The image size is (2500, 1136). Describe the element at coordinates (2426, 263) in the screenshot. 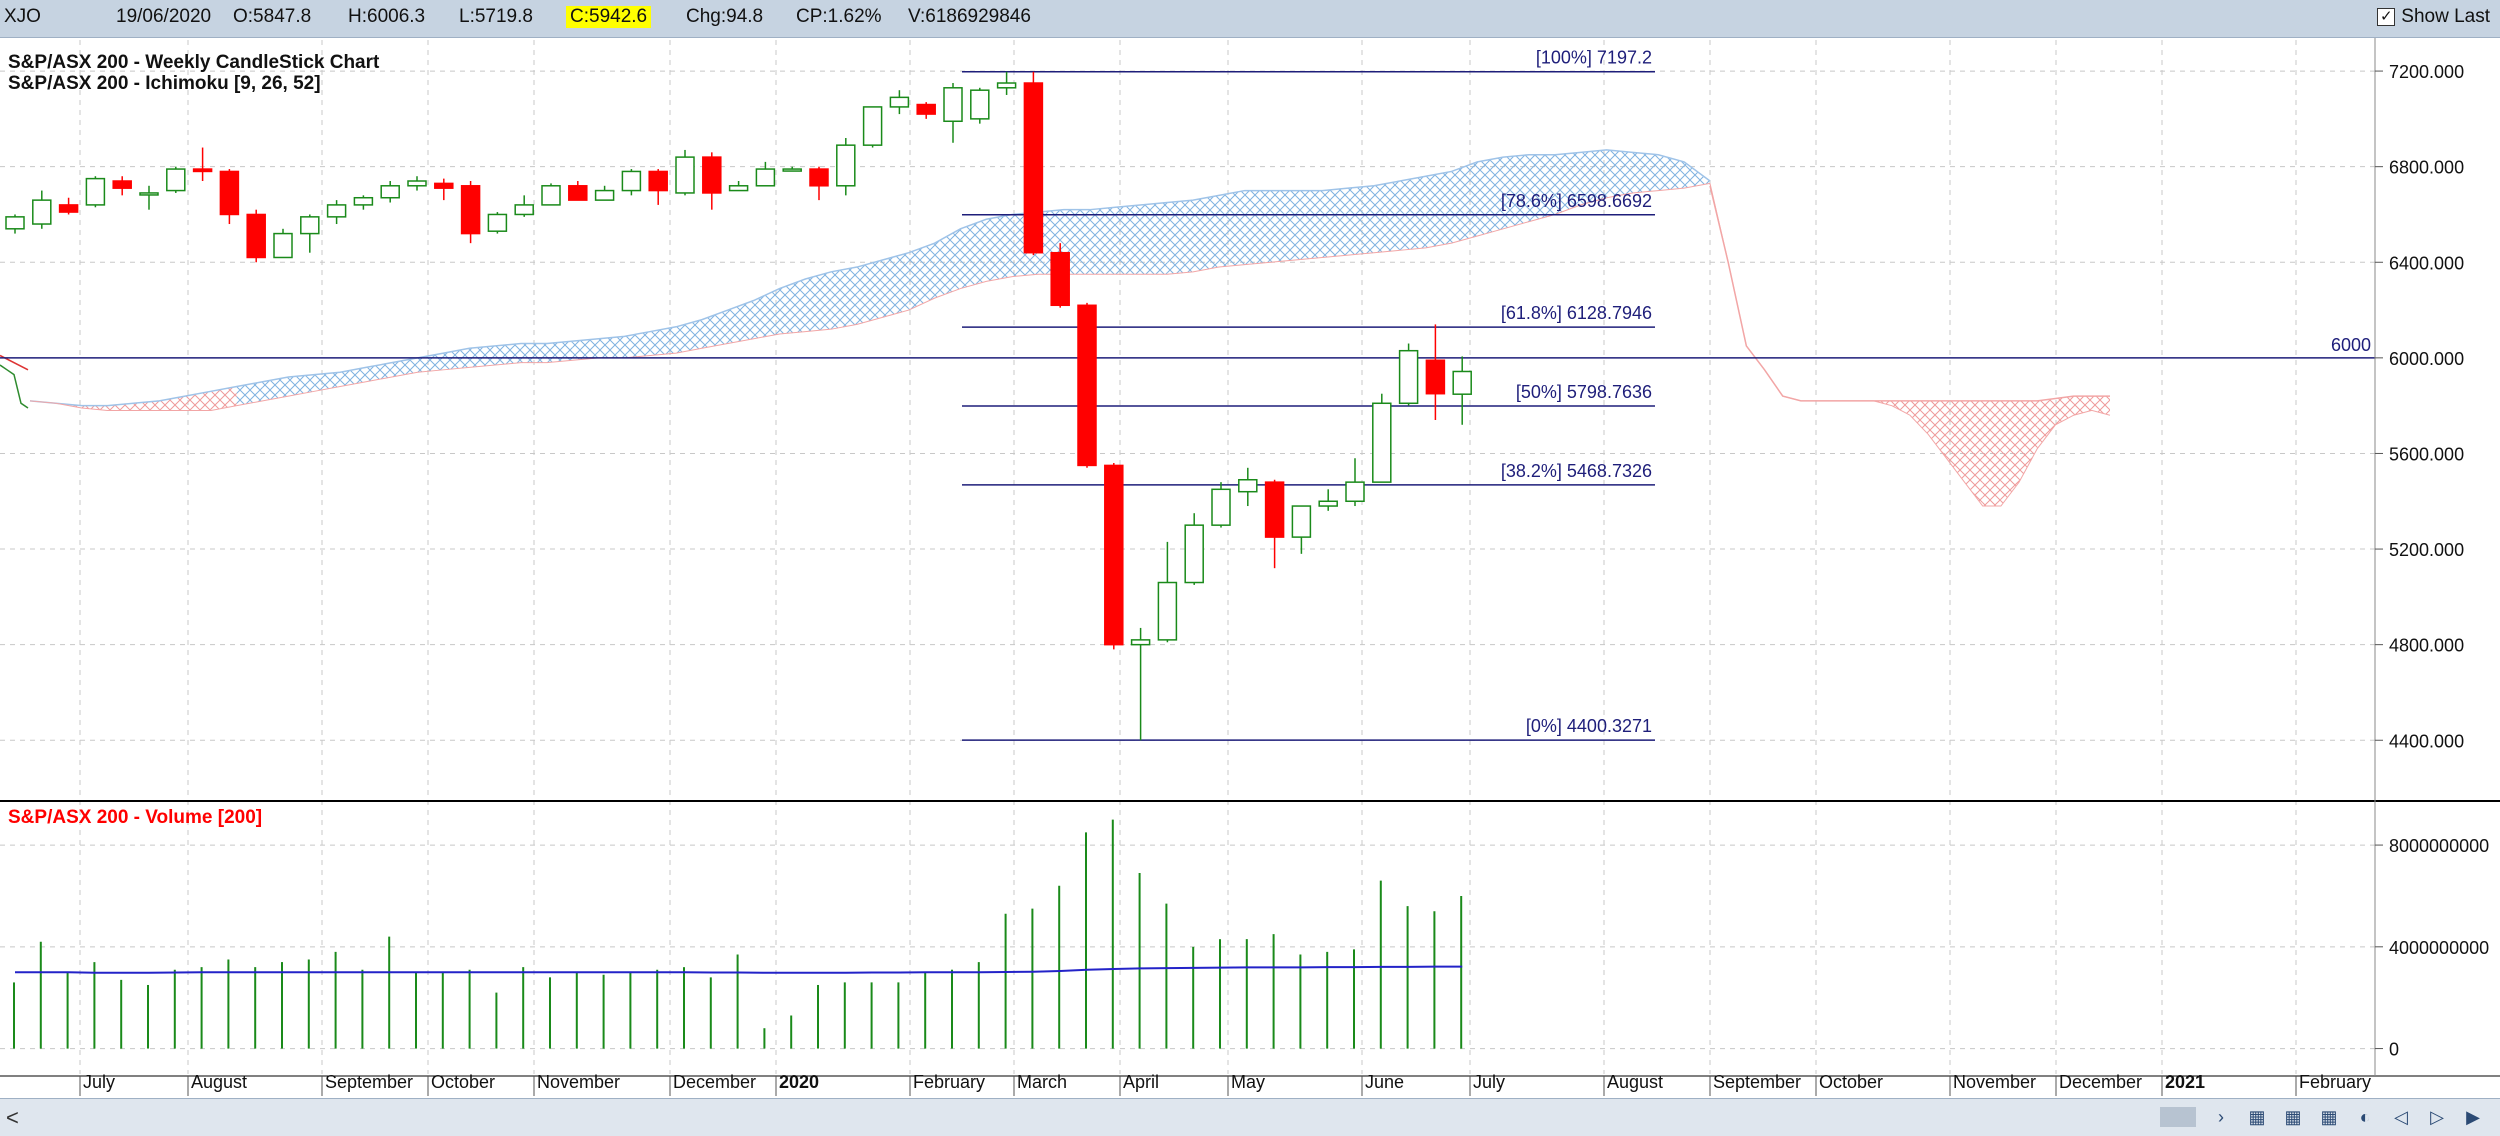

I see `price-tick-label: 6400.000` at that location.